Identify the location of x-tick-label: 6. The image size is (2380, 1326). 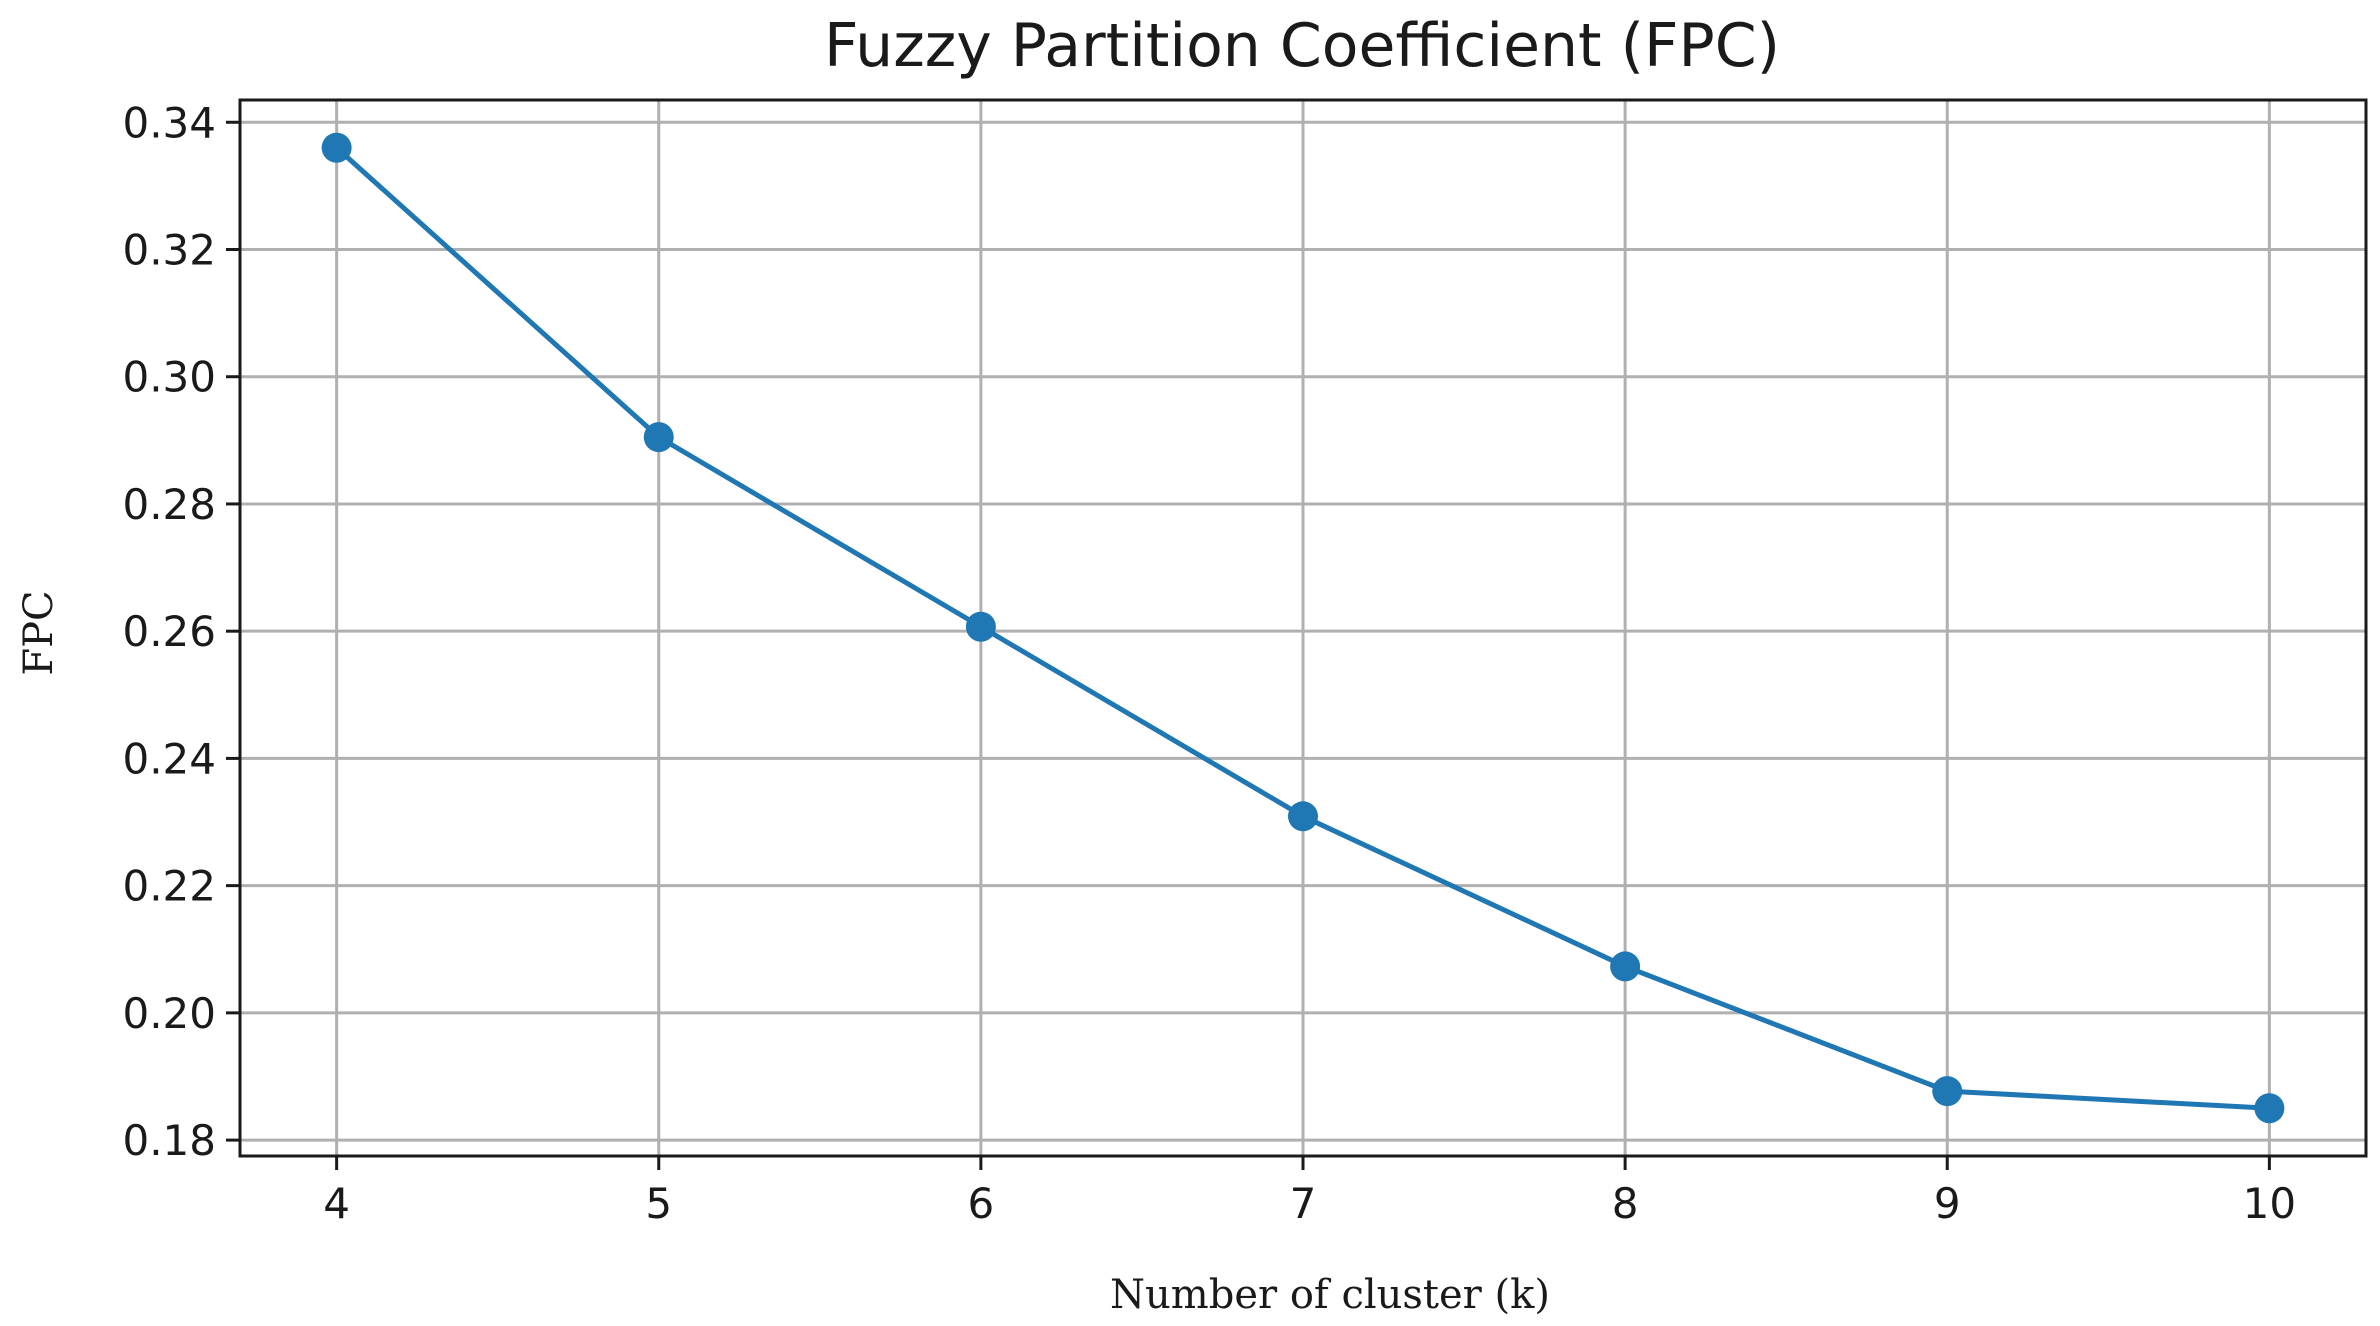
(981, 1203).